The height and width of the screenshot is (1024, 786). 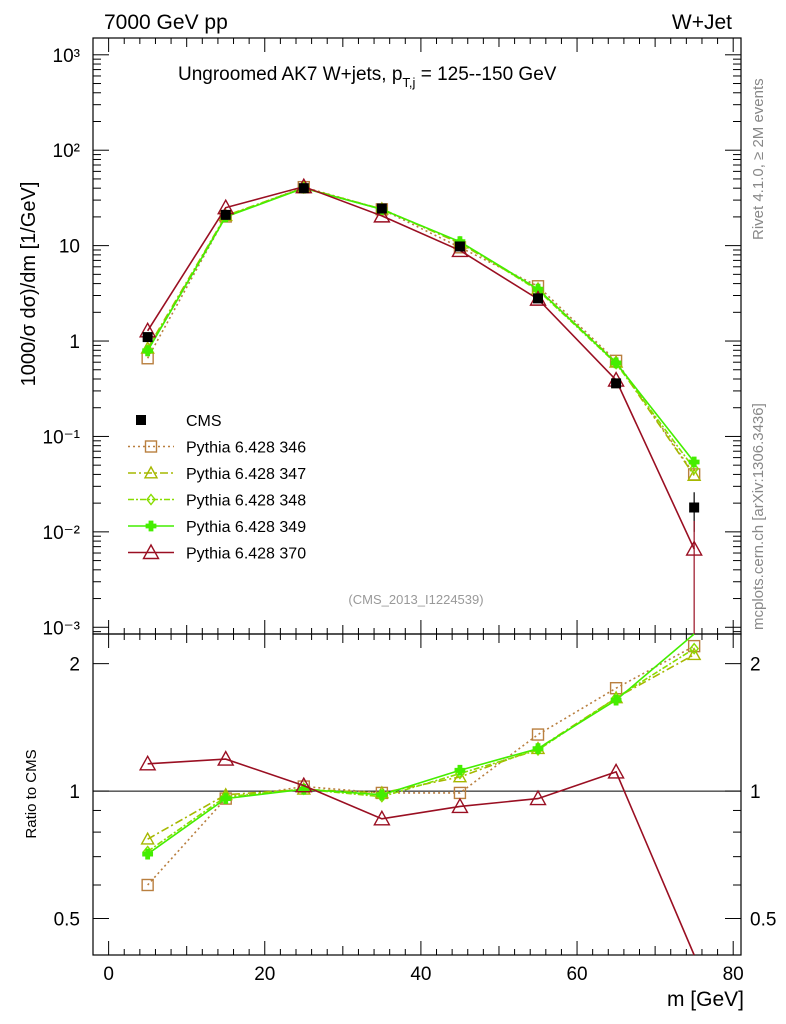 I want to click on legend-label-4: Pythia 6.428 370, so click(x=246, y=554).